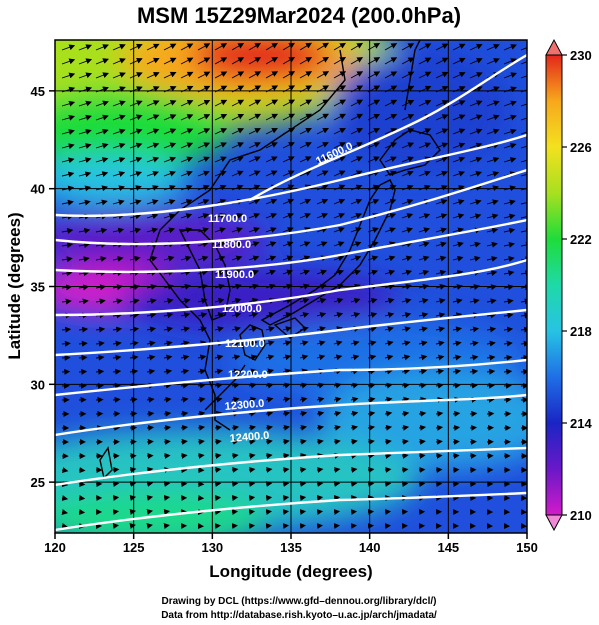 The width and height of the screenshot is (599, 625). I want to click on x-tick-label: 135, so click(291, 547).